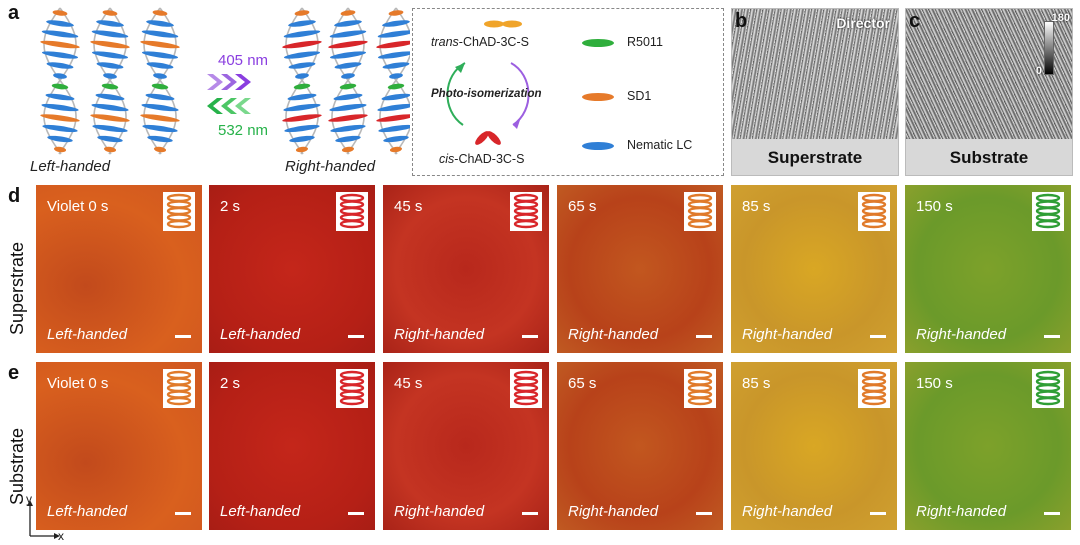  Describe the element at coordinates (1060, 18) in the screenshot. I see `colorbar-max: 180` at that location.